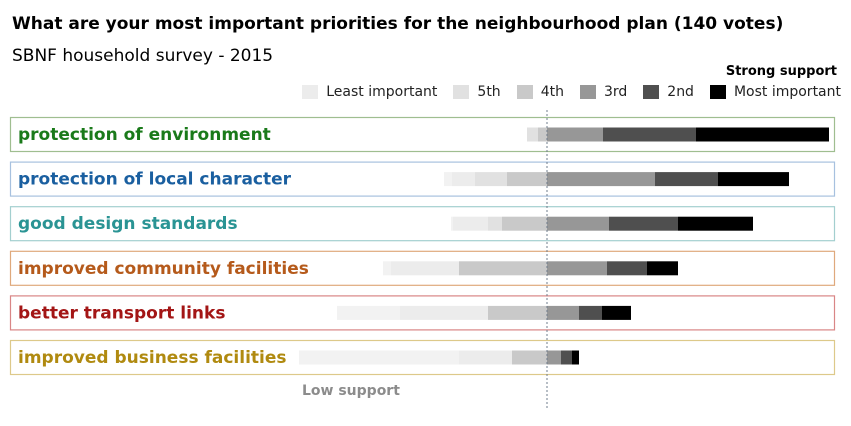 This screenshot has height=426, width=851. What do you see at coordinates (121, 313) in the screenshot?
I see `category-label: better transport links` at bounding box center [121, 313].